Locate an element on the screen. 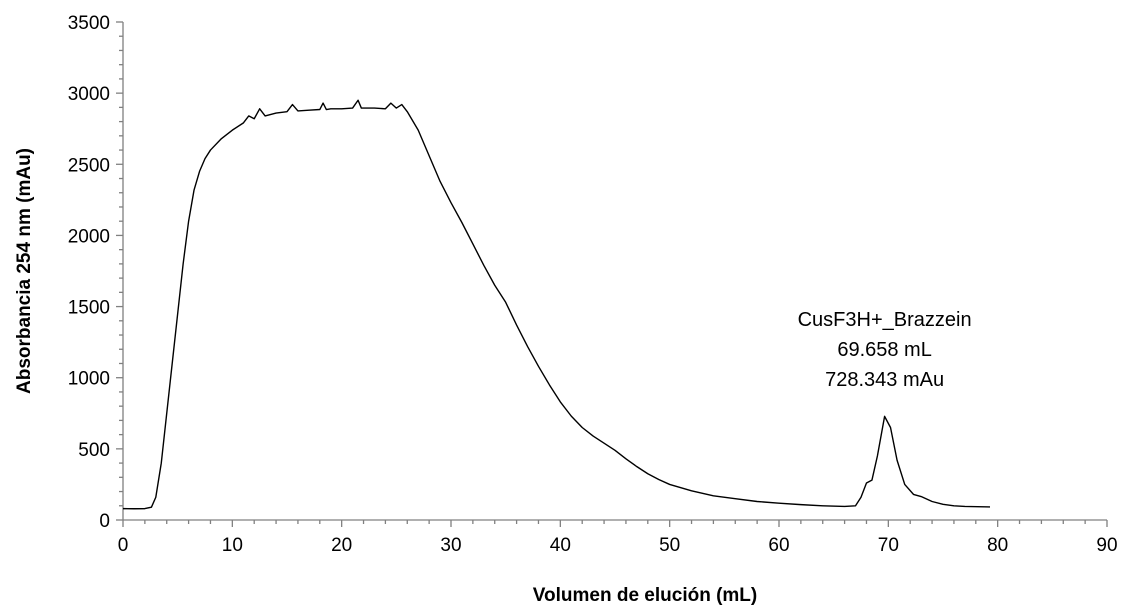  y-tick-label: 1000 is located at coordinates (89, 379).